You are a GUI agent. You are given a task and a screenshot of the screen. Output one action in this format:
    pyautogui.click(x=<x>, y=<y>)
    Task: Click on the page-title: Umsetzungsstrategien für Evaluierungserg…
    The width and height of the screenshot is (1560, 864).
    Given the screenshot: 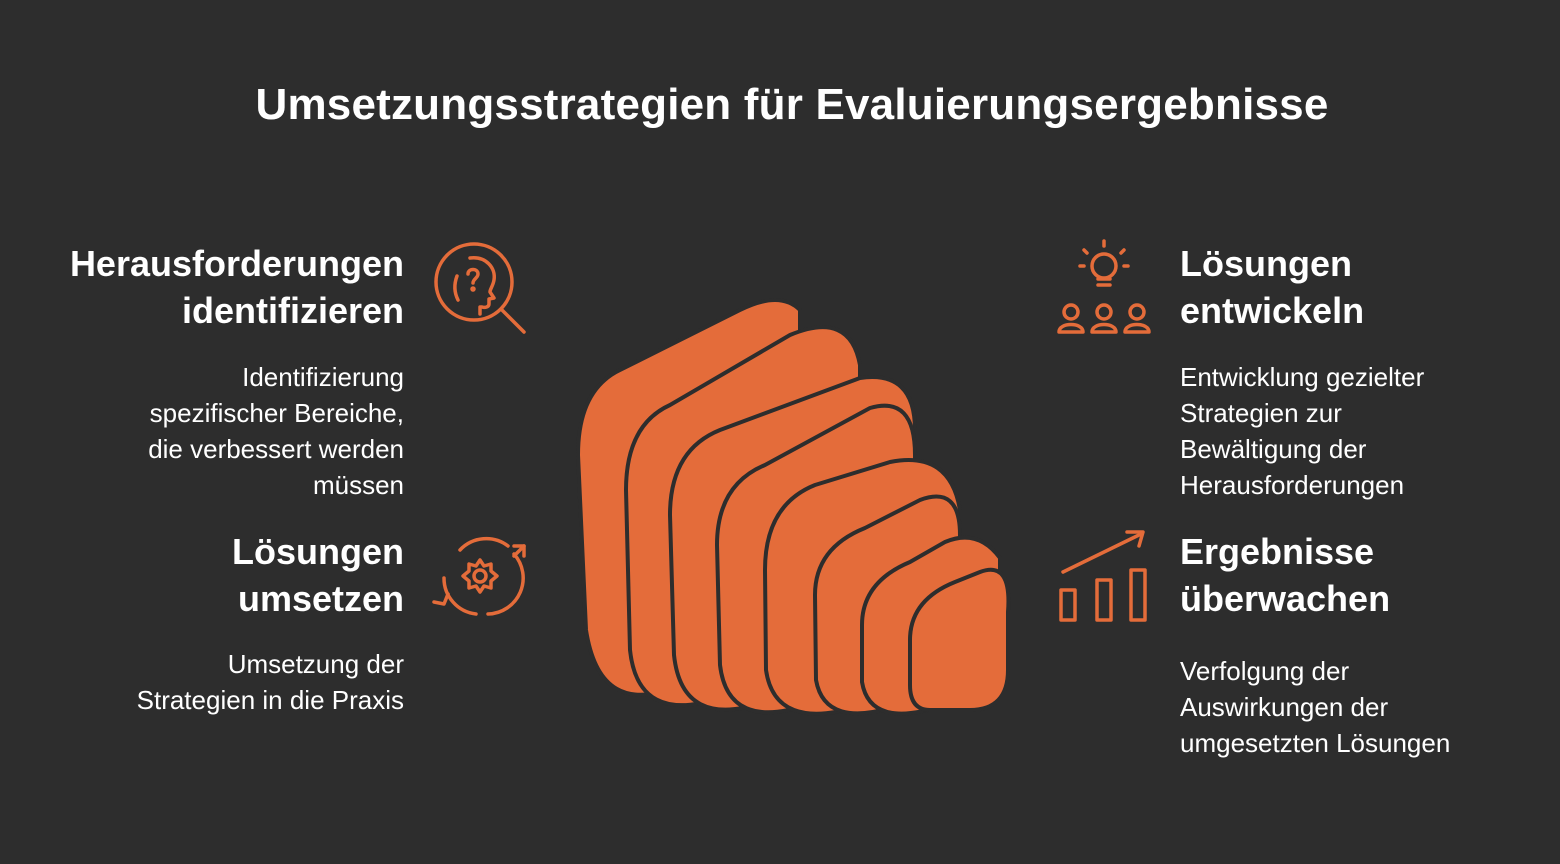 What is the action you would take?
    pyautogui.click(x=792, y=104)
    